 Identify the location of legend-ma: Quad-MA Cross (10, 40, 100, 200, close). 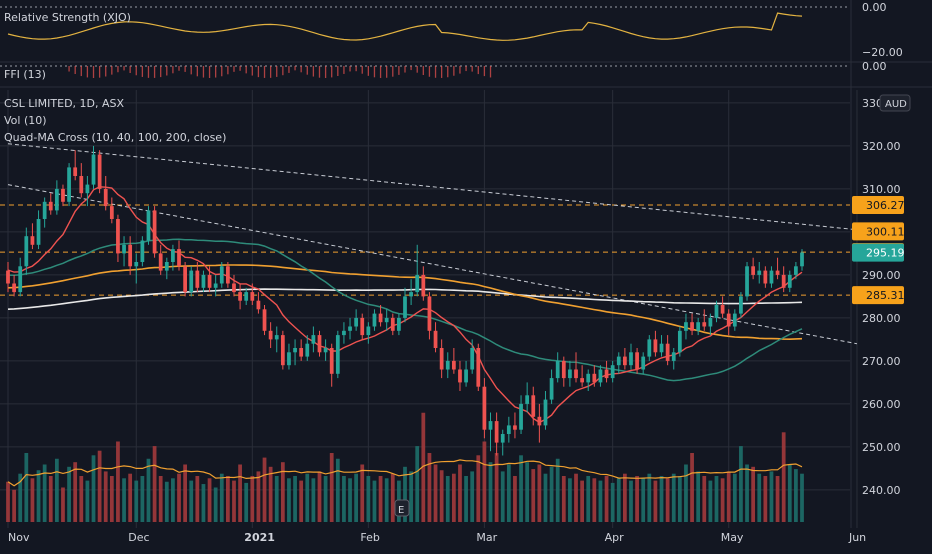
(115, 137).